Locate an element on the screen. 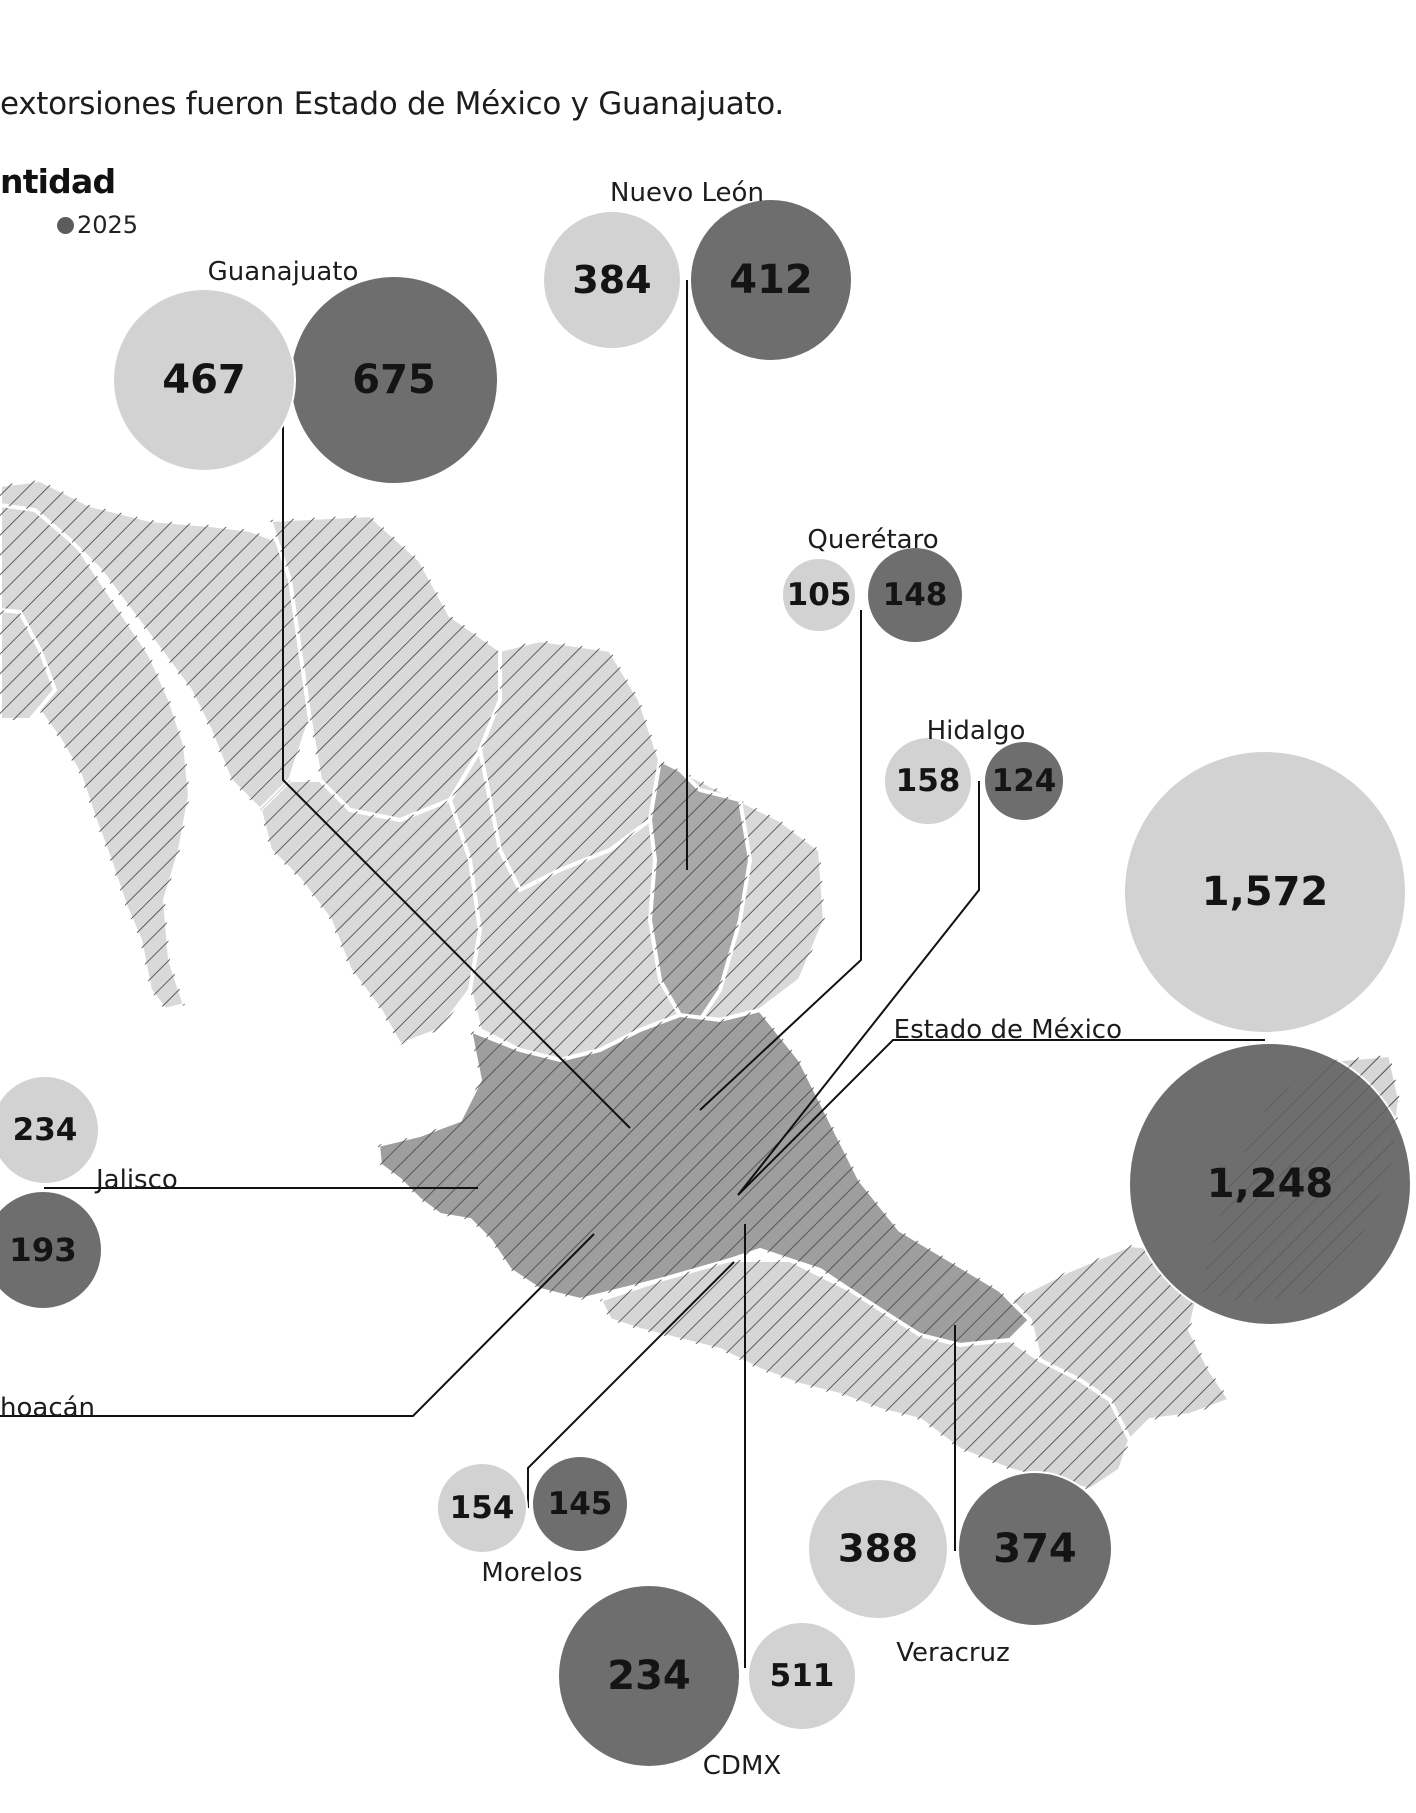  label-jalisco: Jalisco is located at coordinates (136, 1180).